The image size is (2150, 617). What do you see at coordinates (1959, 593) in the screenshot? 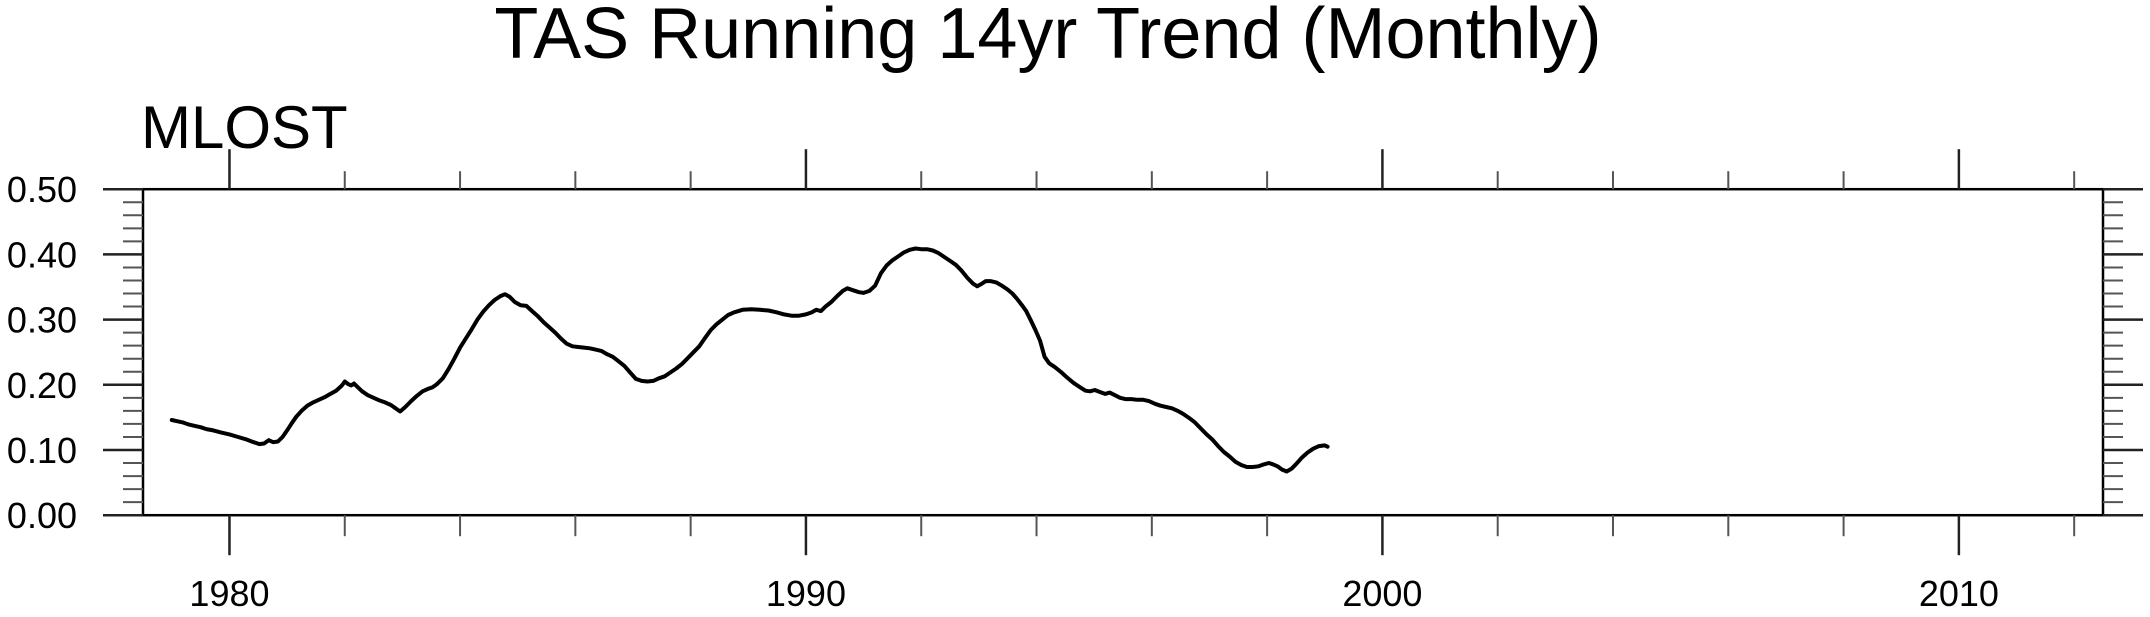
I see `x-axis-tick-label: 2010` at bounding box center [1959, 593].